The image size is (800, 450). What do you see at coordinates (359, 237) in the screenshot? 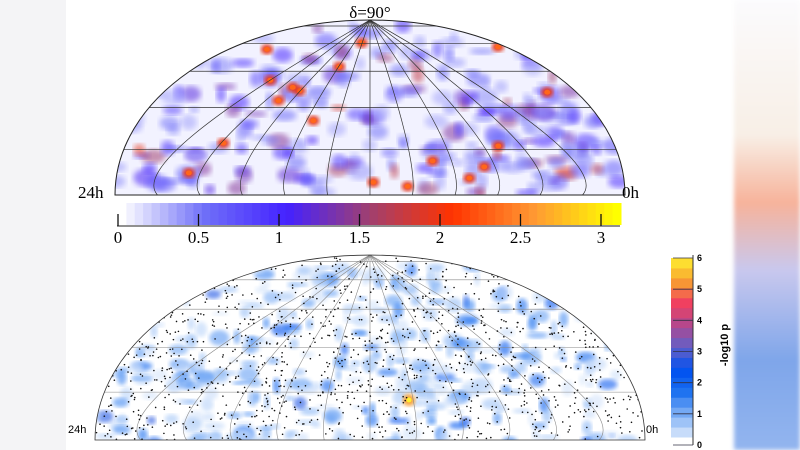
I see `colorbar-tick-label: 1.5` at bounding box center [359, 237].